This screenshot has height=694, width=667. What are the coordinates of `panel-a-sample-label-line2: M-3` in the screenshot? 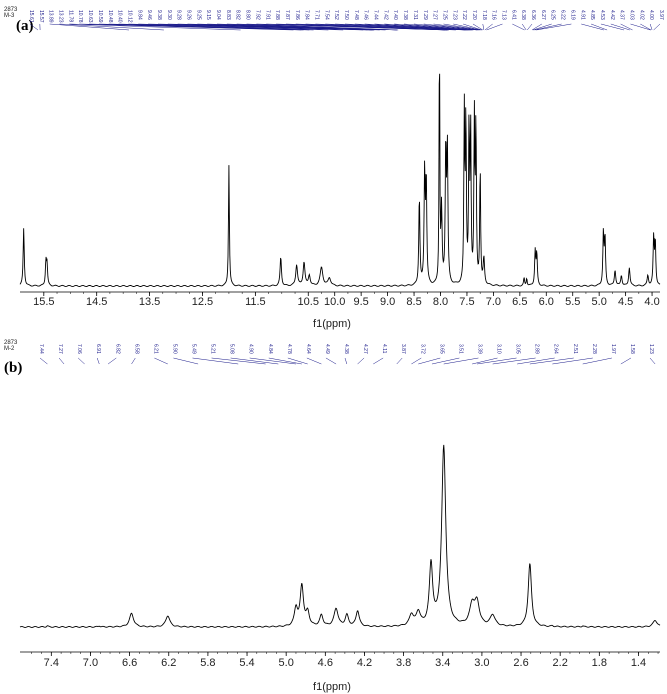 It's located at (9, 16).